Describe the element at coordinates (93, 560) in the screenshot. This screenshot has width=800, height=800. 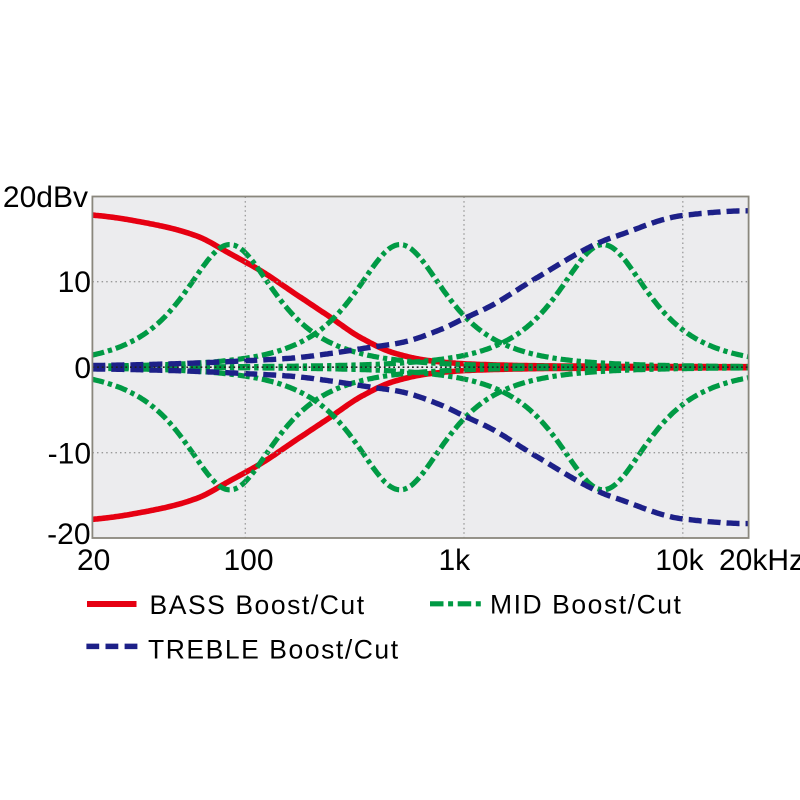
I see `svg-text: 20` at that location.